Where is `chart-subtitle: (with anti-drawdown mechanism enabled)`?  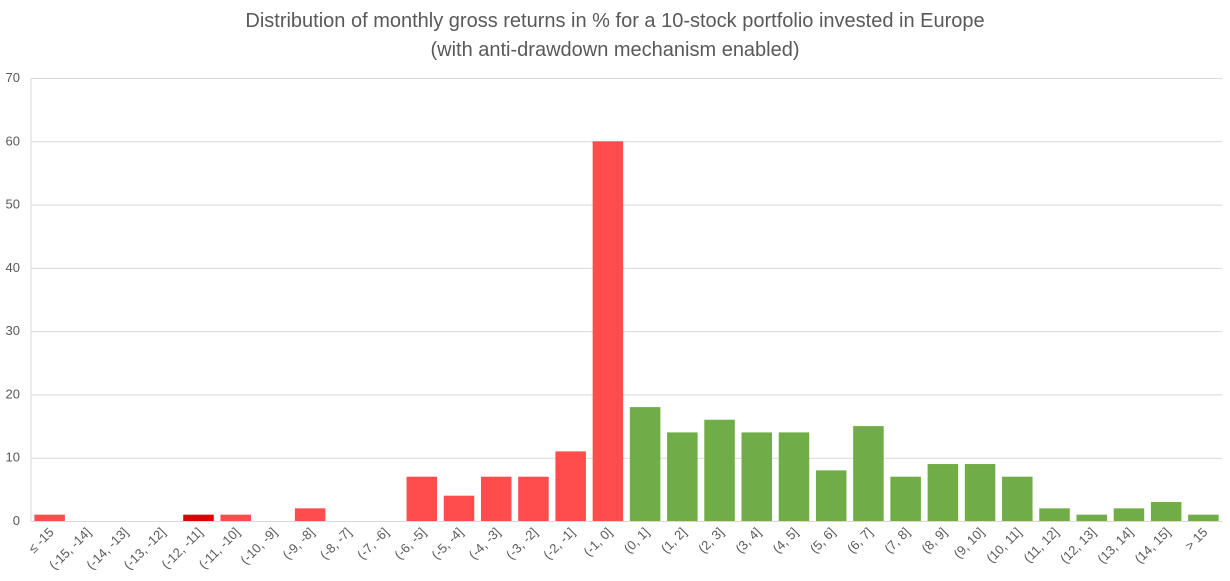 chart-subtitle: (with anti-drawdown mechanism enabled) is located at coordinates (614, 50).